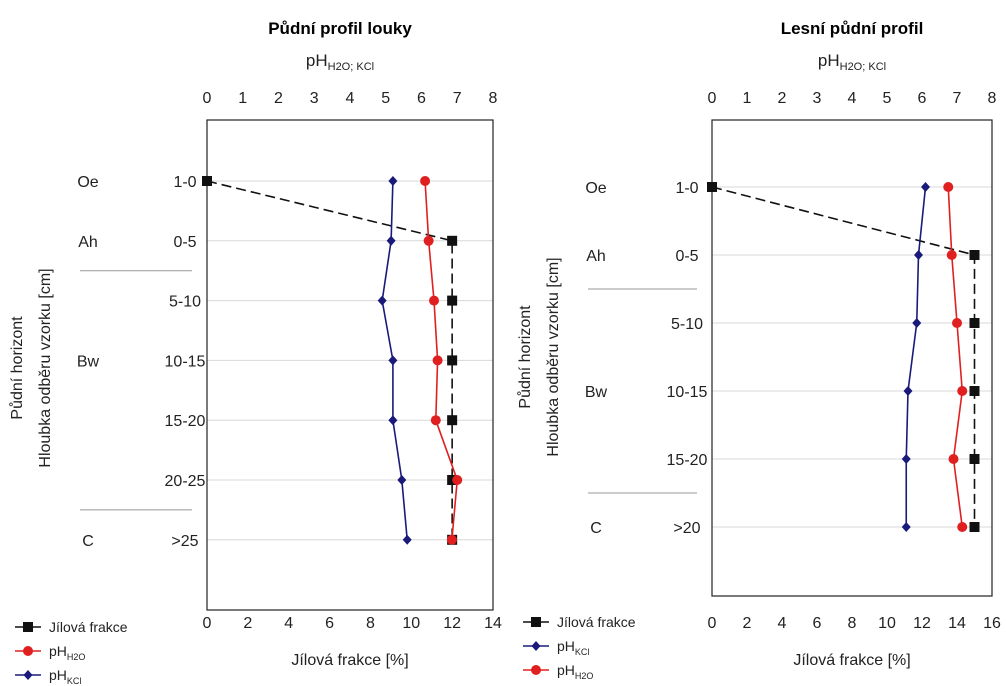  I want to click on bottom-tick-label: 6, so click(817, 623).